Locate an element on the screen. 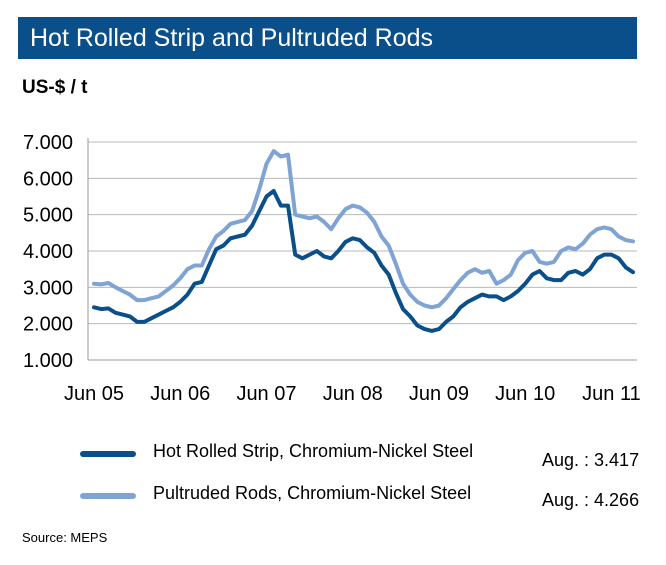 This screenshot has width=666, height=565. y-tick-label: 2.000 is located at coordinates (48, 325).